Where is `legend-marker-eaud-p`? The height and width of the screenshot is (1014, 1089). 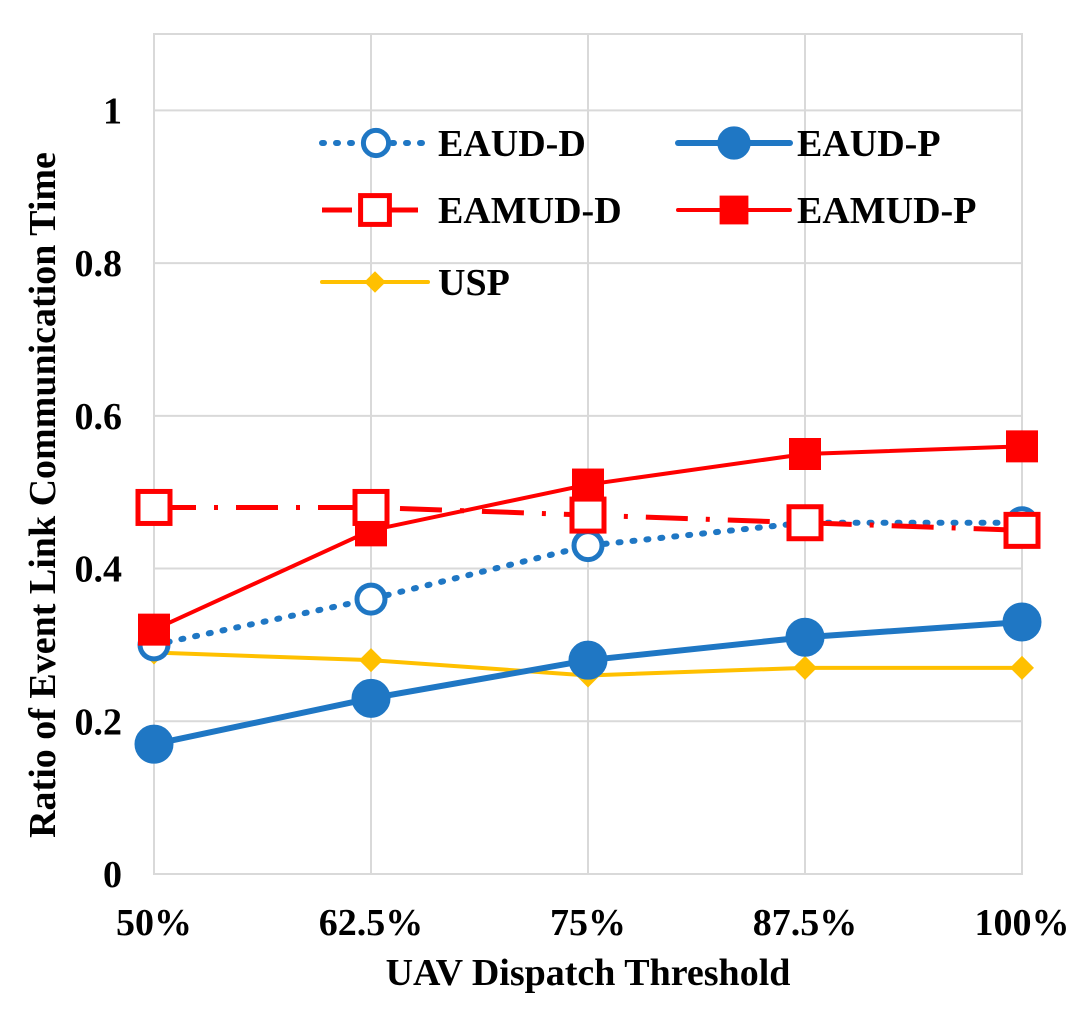 legend-marker-eaud-p is located at coordinates (734, 143).